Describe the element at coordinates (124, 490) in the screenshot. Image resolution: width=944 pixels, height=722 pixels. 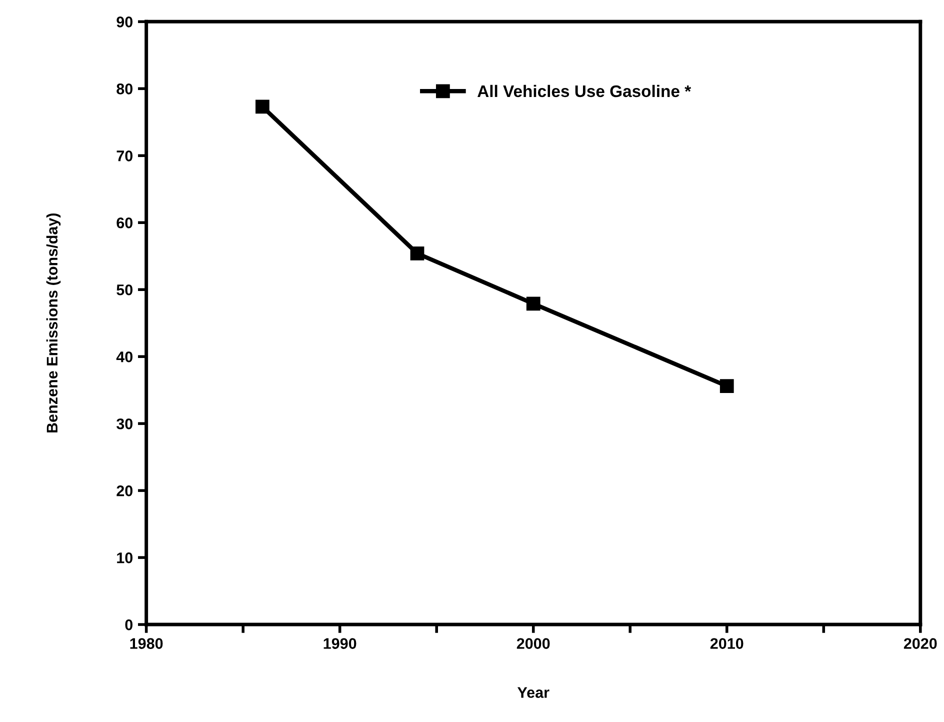
I see `y-tick-label: 20` at that location.